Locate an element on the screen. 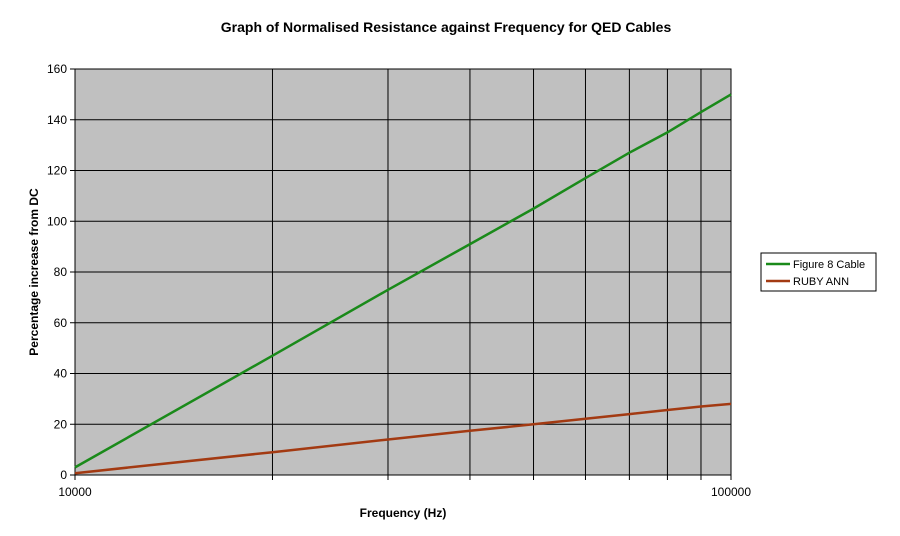 The height and width of the screenshot is (536, 900). legend-label-0: Figure 8 Cable is located at coordinates (829, 265).